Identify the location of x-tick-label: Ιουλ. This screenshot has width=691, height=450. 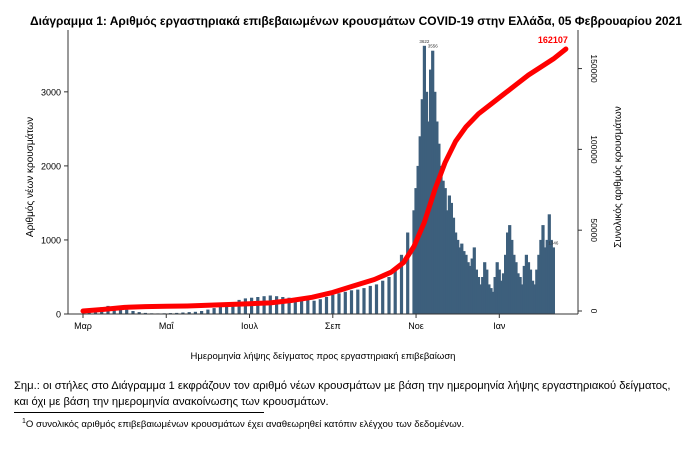
(249, 326).